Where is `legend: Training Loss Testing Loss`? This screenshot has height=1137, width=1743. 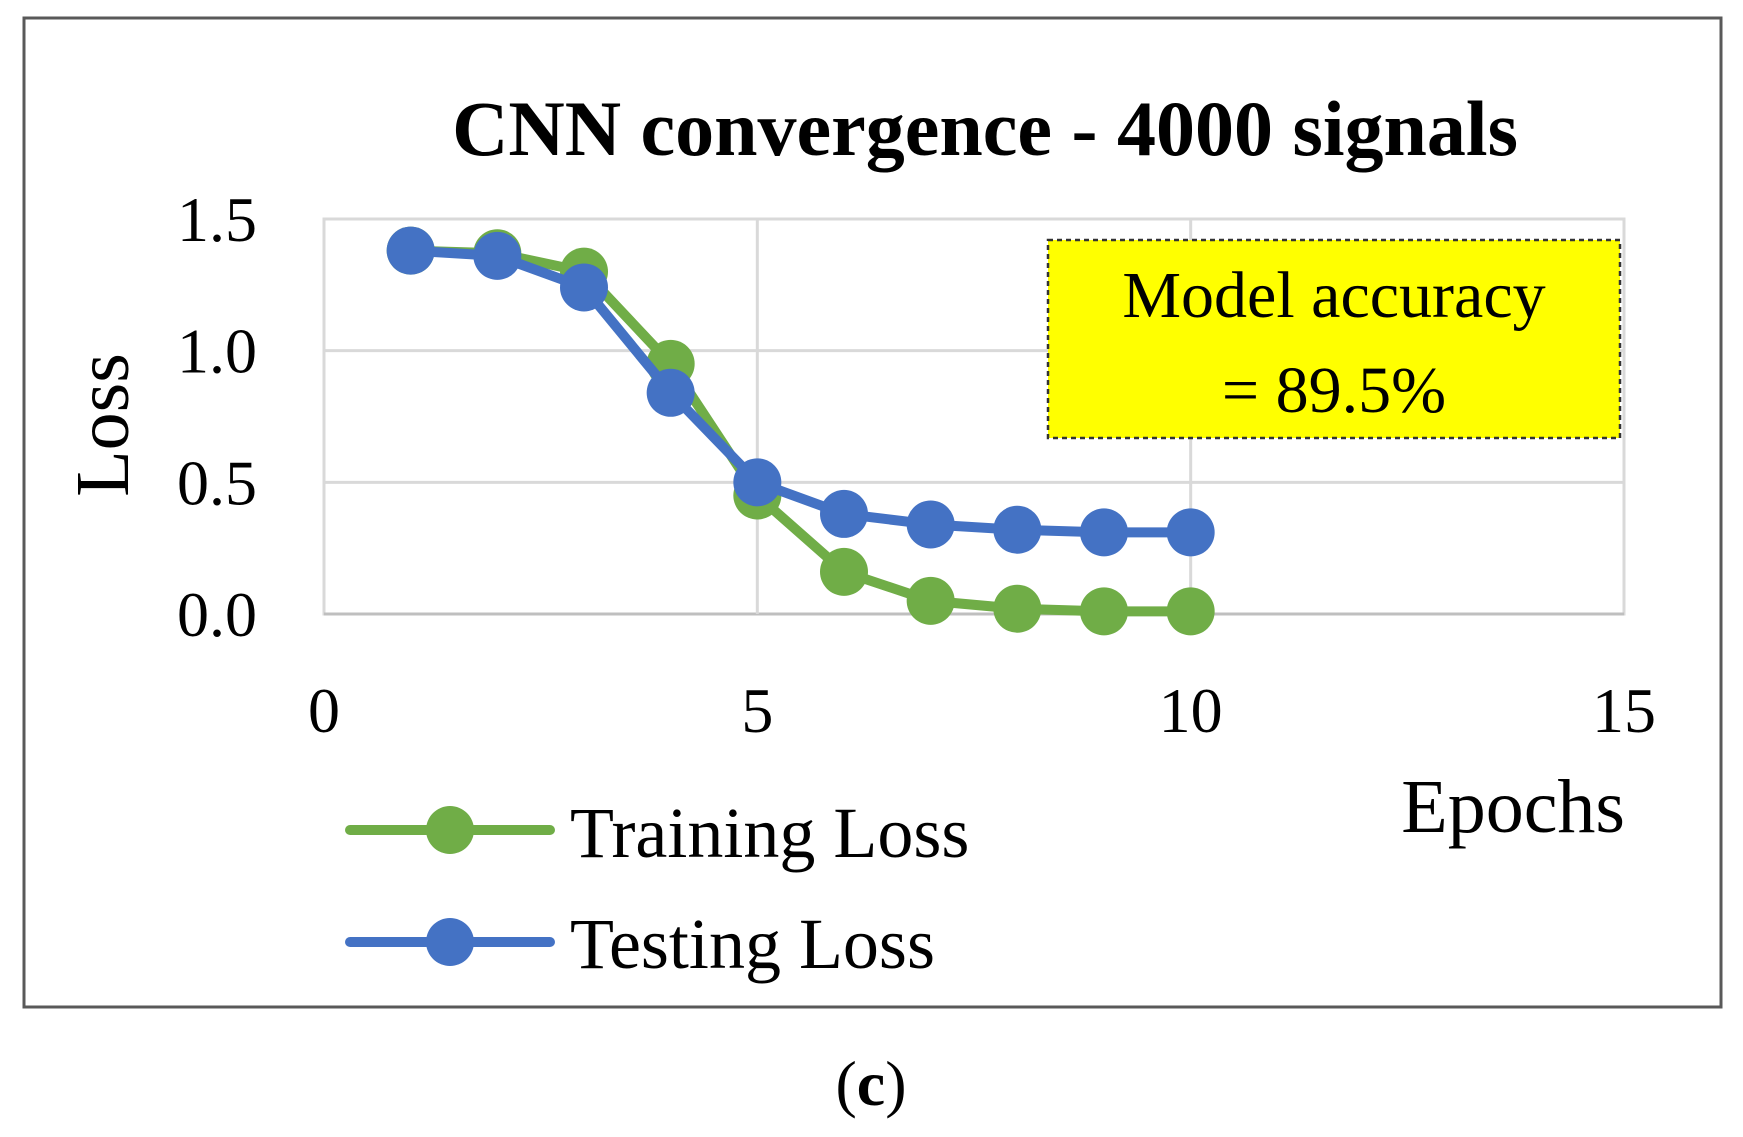 legend: Training Loss Testing Loss is located at coordinates (657, 888).